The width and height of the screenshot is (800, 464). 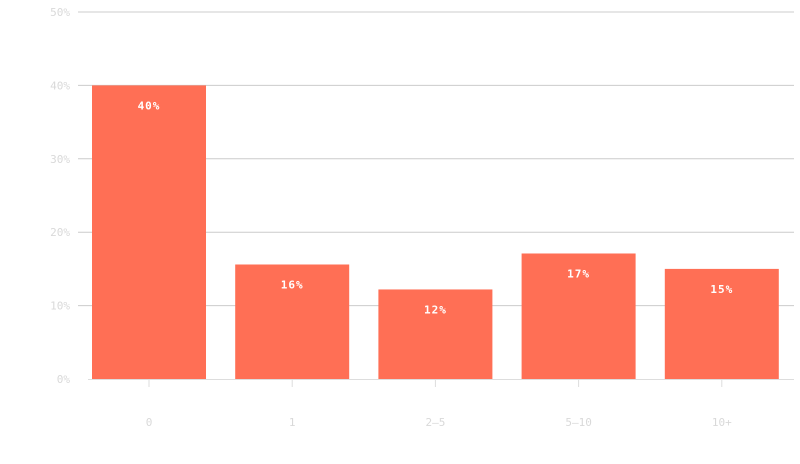 I want to click on x-tick-label: 2–5, so click(x=435, y=422).